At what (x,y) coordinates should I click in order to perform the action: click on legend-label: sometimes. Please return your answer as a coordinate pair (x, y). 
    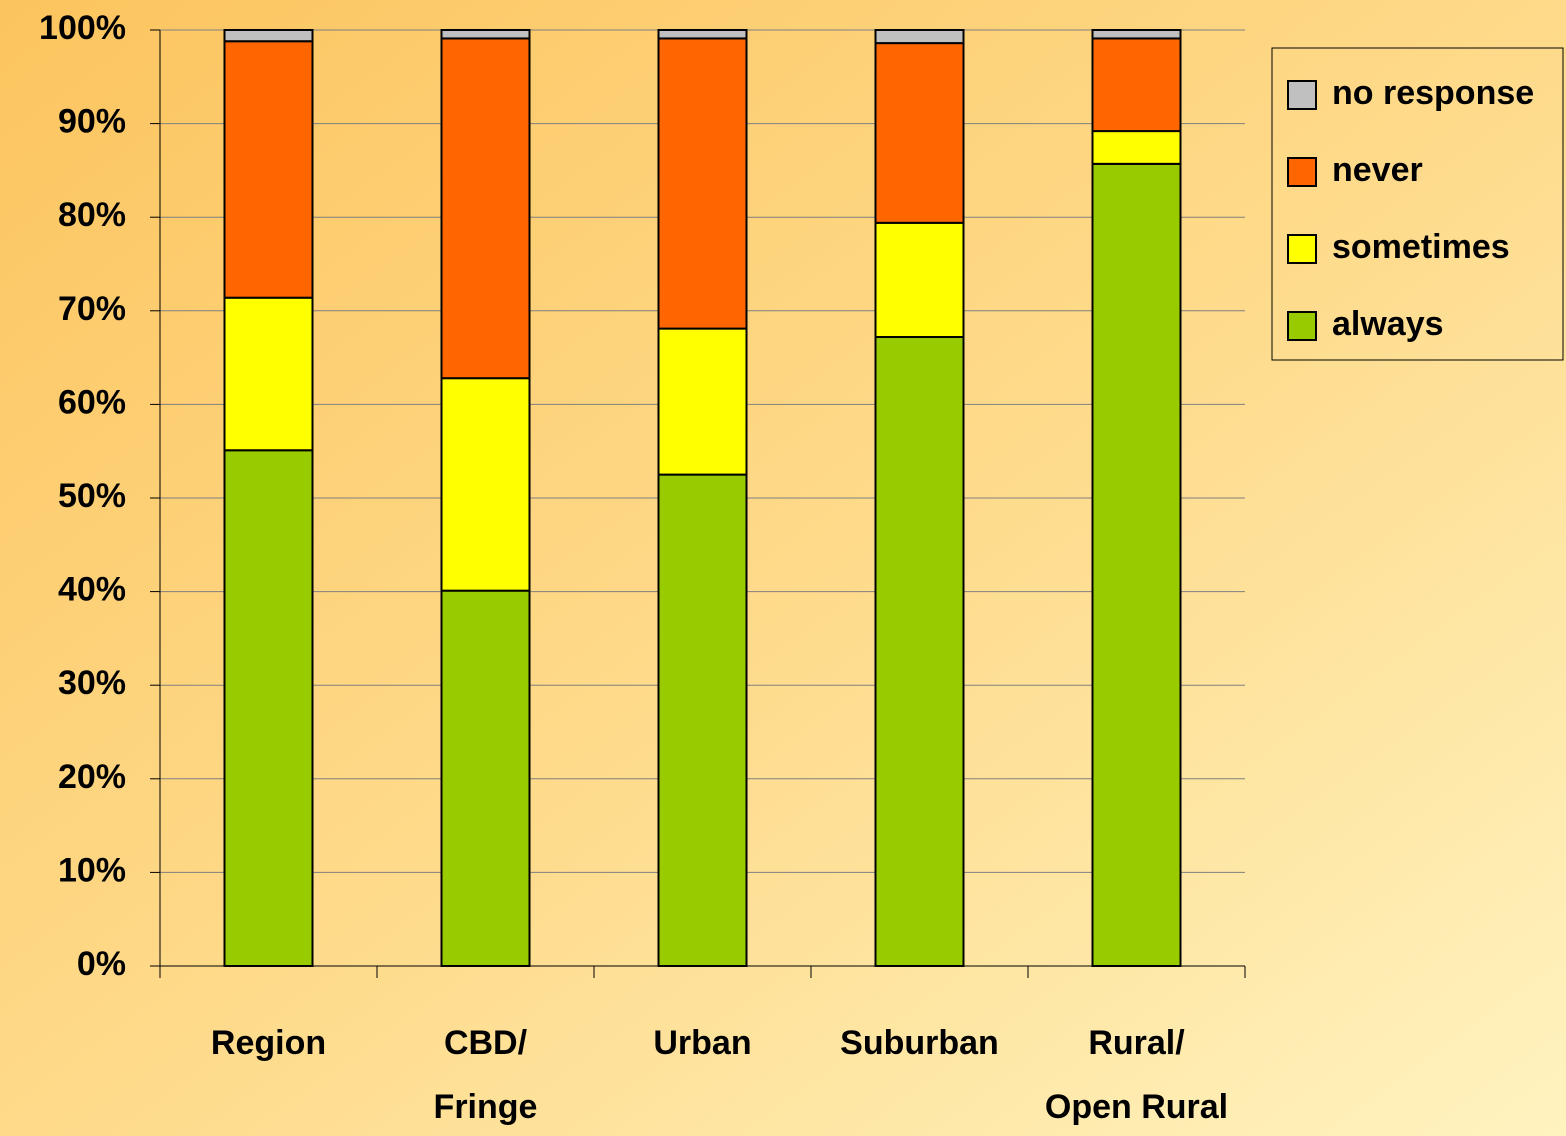
    Looking at the image, I should click on (1421, 247).